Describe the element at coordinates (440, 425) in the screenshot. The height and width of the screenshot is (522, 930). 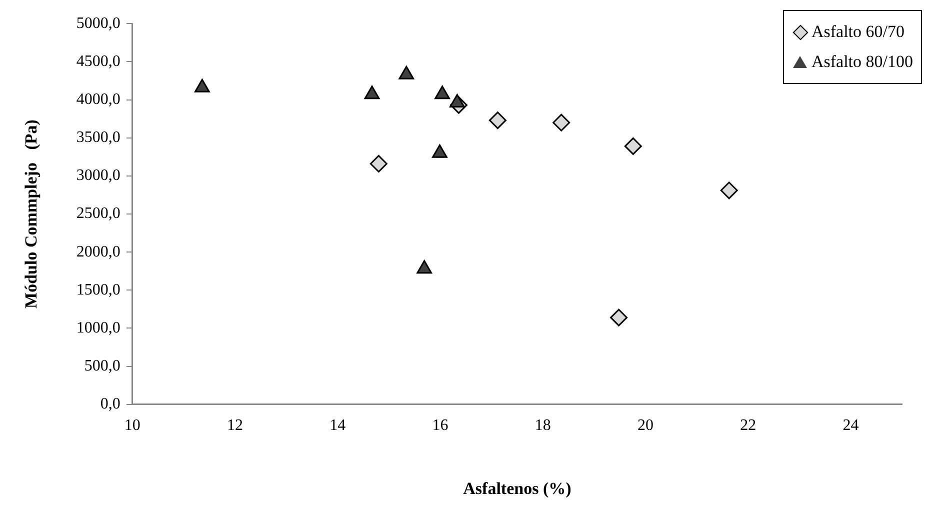
I see `x-tick-label: 16` at that location.